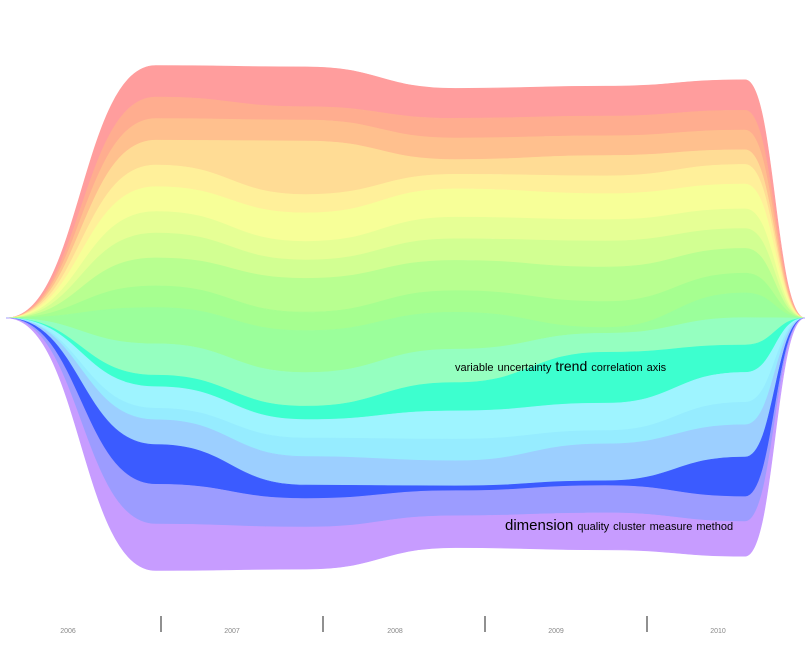 This screenshot has height=647, width=811. What do you see at coordinates (714, 527) in the screenshot?
I see `stream-label-word: method` at bounding box center [714, 527].